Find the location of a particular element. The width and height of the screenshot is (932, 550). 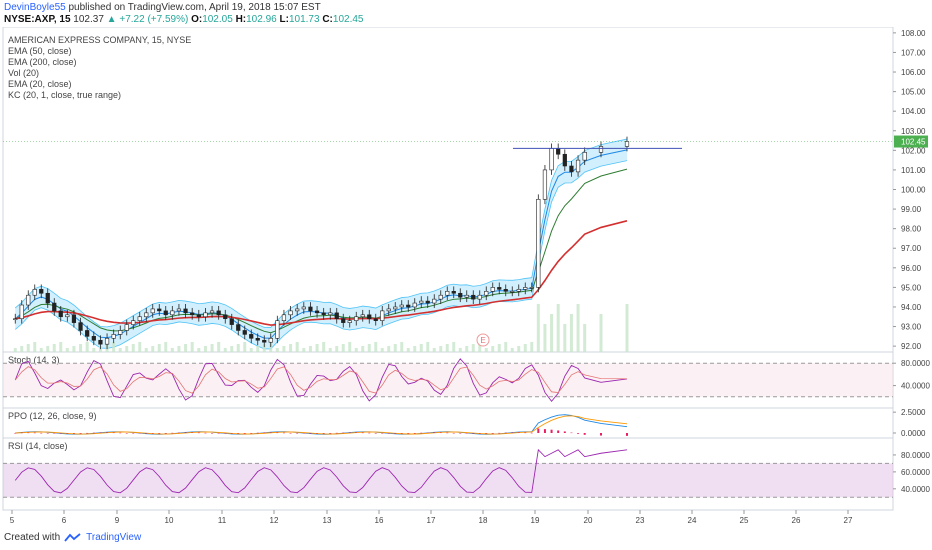

x-tick-label: 19 is located at coordinates (535, 520).